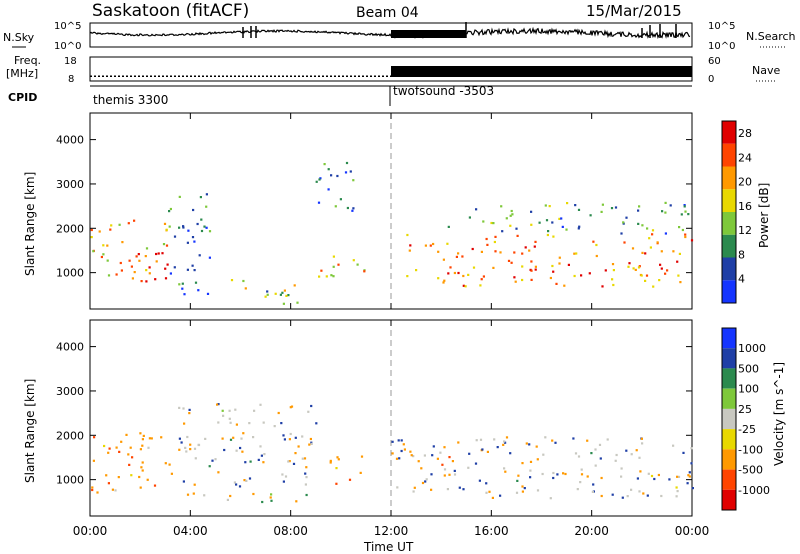 The width and height of the screenshot is (800, 554). I want to click on noise-traces, so click(390, 31).